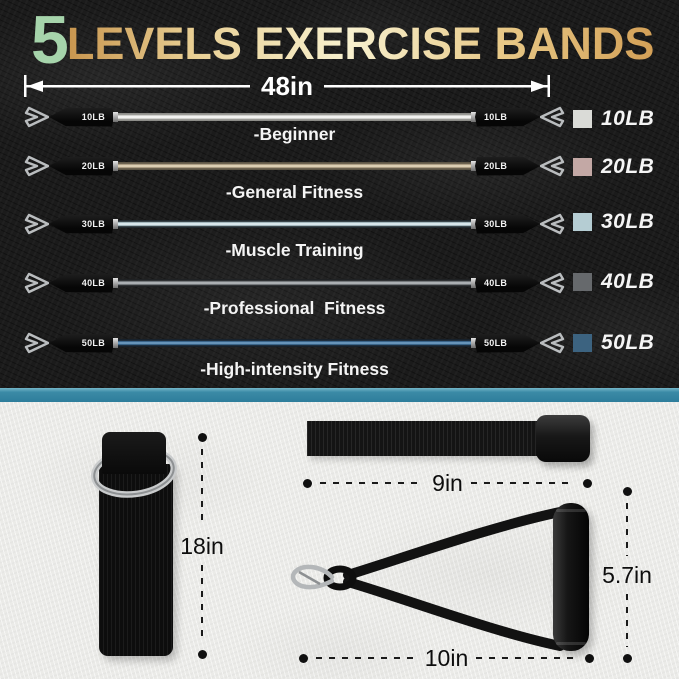  What do you see at coordinates (294, 250) in the screenshot?
I see `band-level-label: -Muscle Training` at bounding box center [294, 250].